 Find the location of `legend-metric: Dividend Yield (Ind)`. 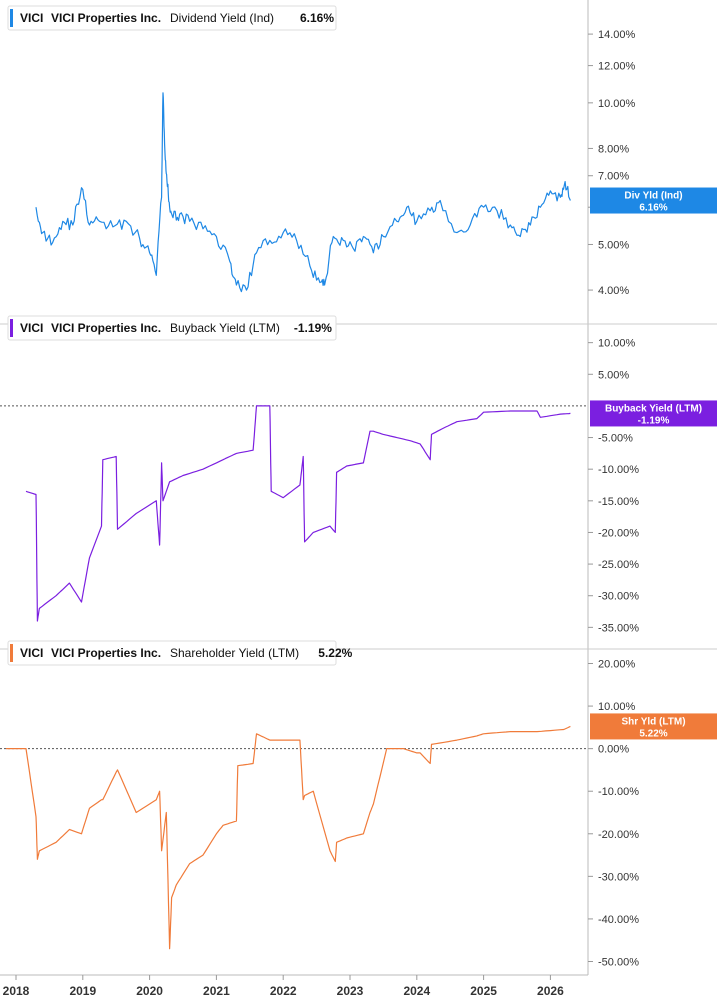

legend-metric: Dividend Yield (Ind) is located at coordinates (222, 18).